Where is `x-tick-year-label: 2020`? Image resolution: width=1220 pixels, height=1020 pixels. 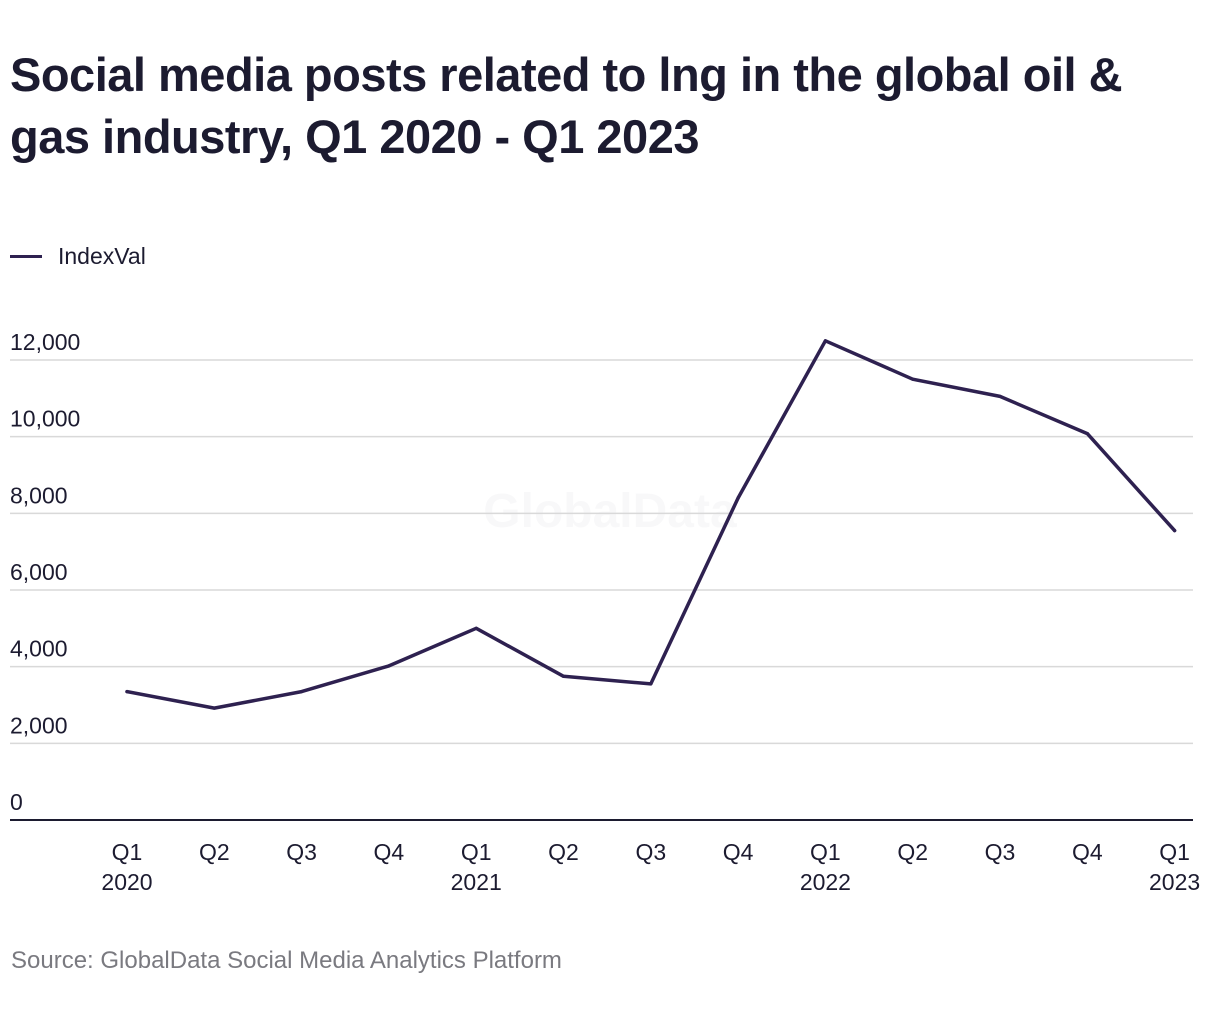
x-tick-year-label: 2020 is located at coordinates (126, 882).